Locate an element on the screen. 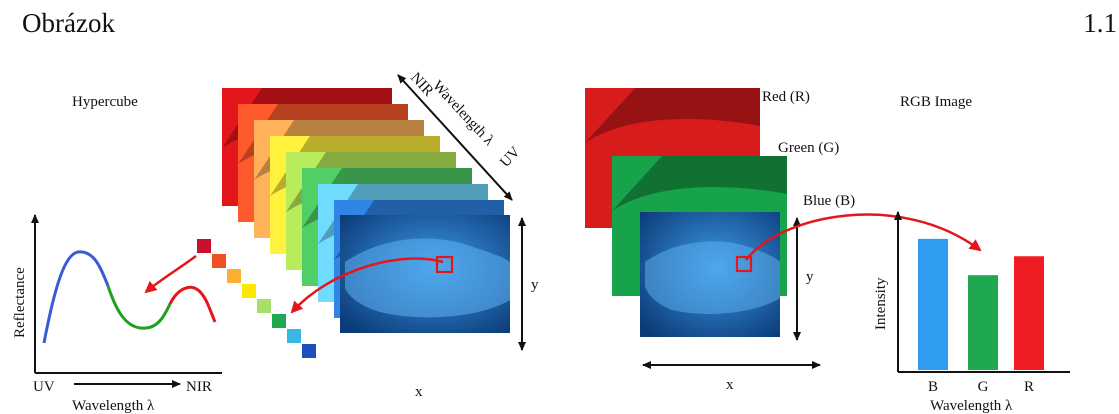 The width and height of the screenshot is (1119, 414). pixel-to-spectrum-arrow is located at coordinates (367, 285).